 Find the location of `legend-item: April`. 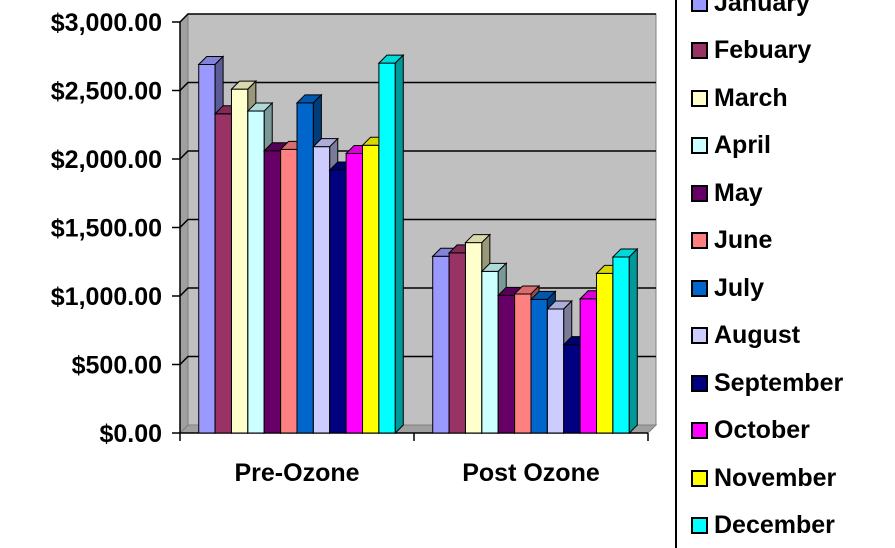

legend-item: April is located at coordinates (731, 146).